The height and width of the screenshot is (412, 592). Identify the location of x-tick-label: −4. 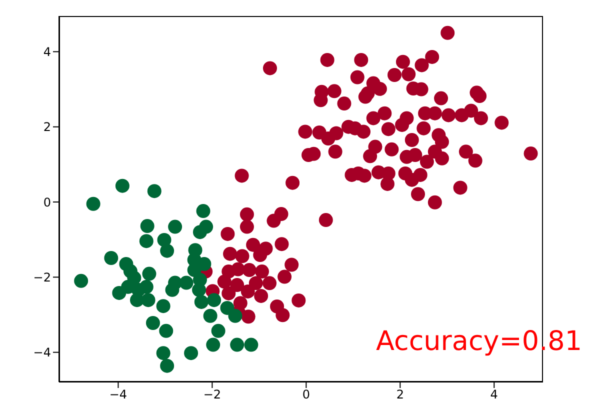
(118, 395).